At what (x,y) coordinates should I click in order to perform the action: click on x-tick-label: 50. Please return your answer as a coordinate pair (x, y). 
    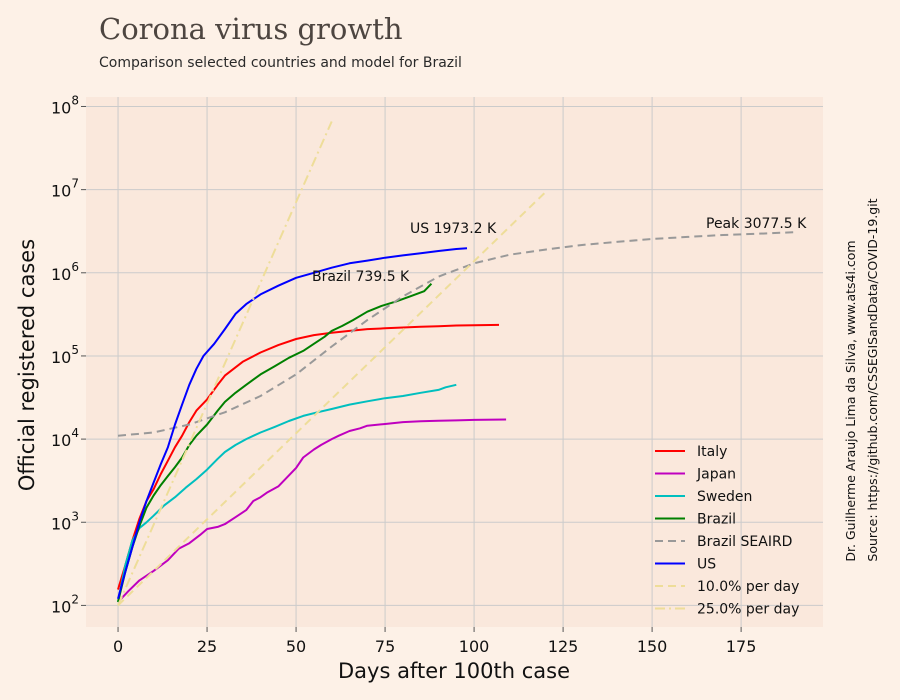
    Looking at the image, I should click on (296, 646).